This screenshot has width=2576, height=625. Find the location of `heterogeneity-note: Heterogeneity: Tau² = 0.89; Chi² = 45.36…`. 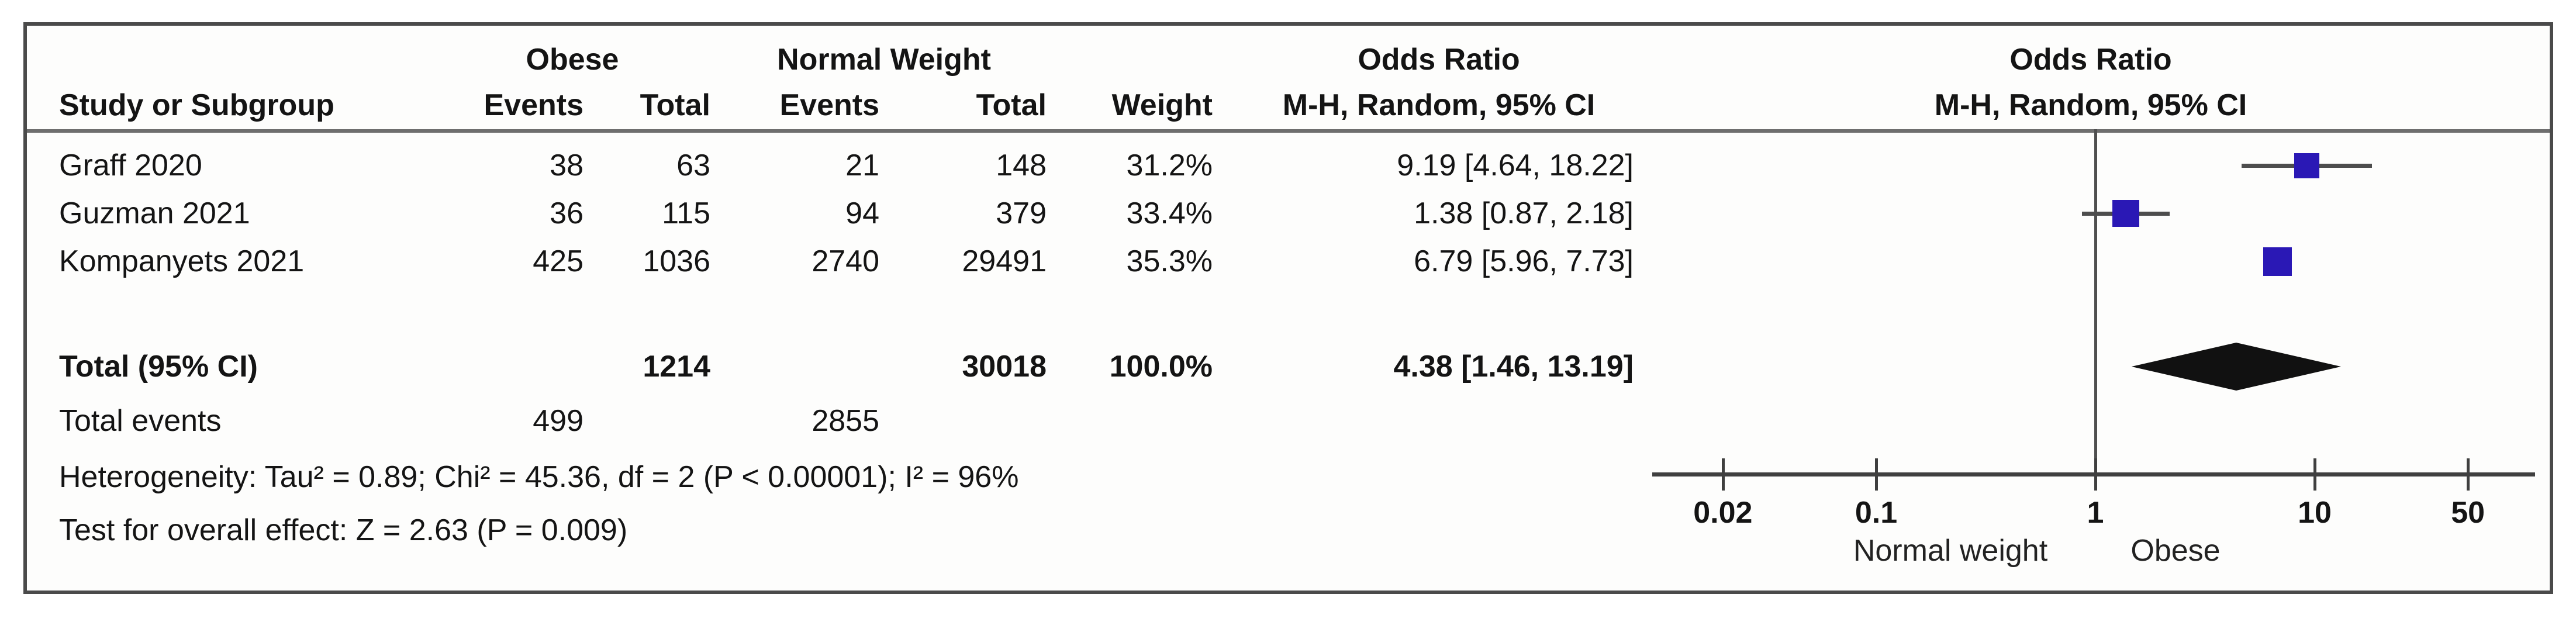

heterogeneity-note: Heterogeneity: Tau² = 0.89; Chi² = 45.36… is located at coordinates (539, 477).